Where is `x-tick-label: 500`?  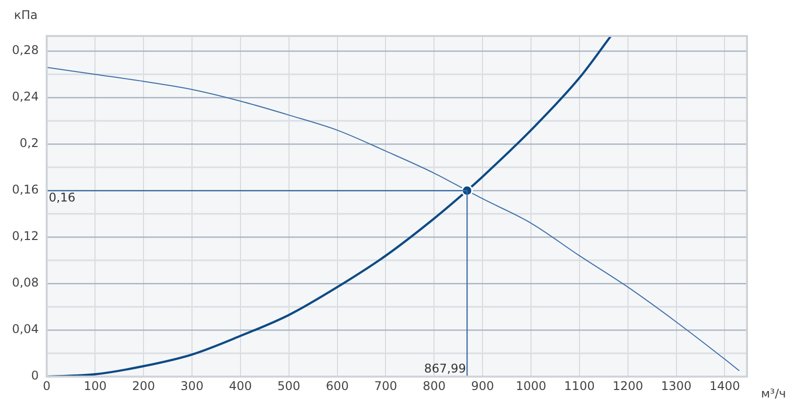 x-tick-label: 500 is located at coordinates (288, 385).